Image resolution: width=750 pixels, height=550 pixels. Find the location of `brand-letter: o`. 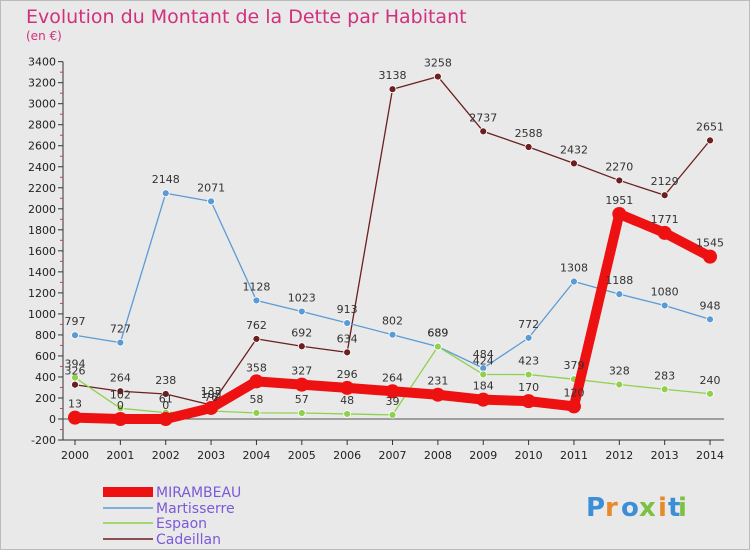

brand-letter: o is located at coordinates (630, 508).